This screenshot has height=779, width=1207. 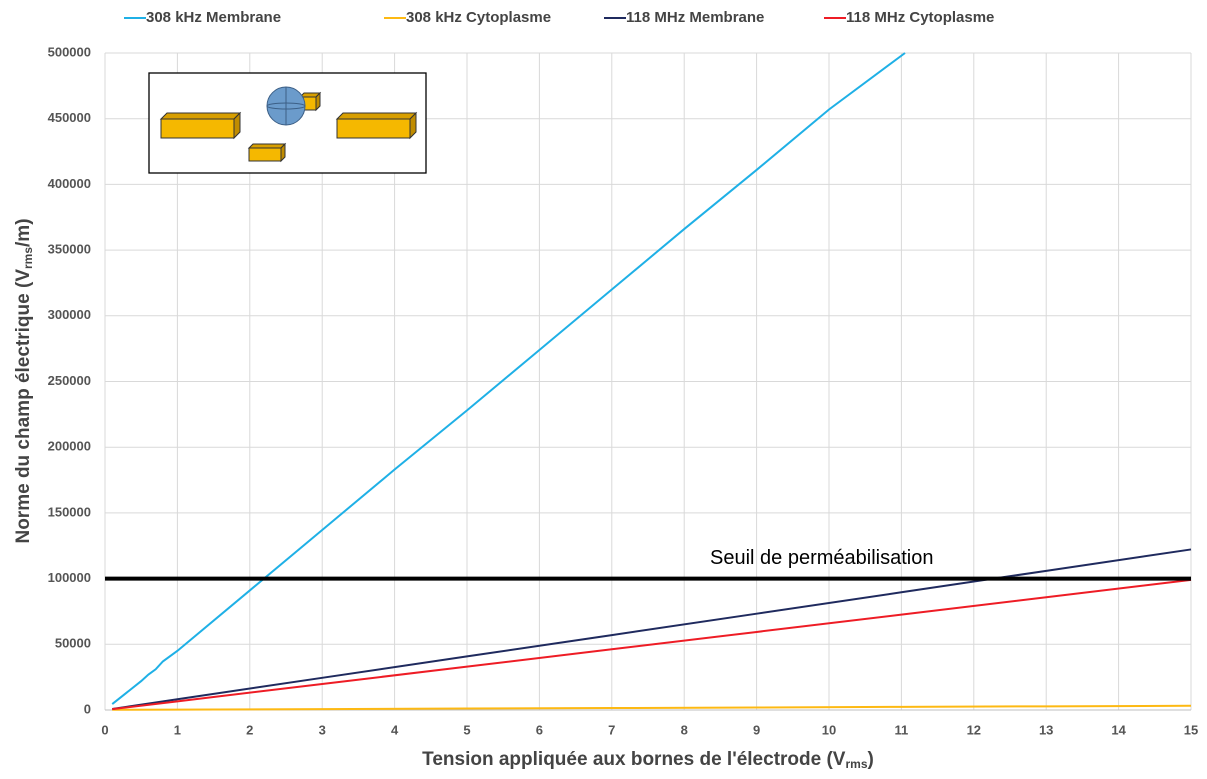 I want to click on y-tick-label: 0, so click(x=87, y=708).